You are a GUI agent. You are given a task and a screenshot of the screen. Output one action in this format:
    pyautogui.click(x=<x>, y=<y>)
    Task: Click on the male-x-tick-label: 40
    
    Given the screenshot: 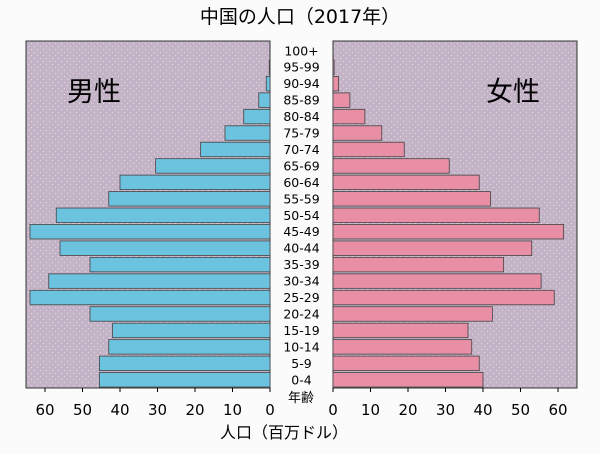 What is the action you would take?
    pyautogui.click(x=119, y=410)
    